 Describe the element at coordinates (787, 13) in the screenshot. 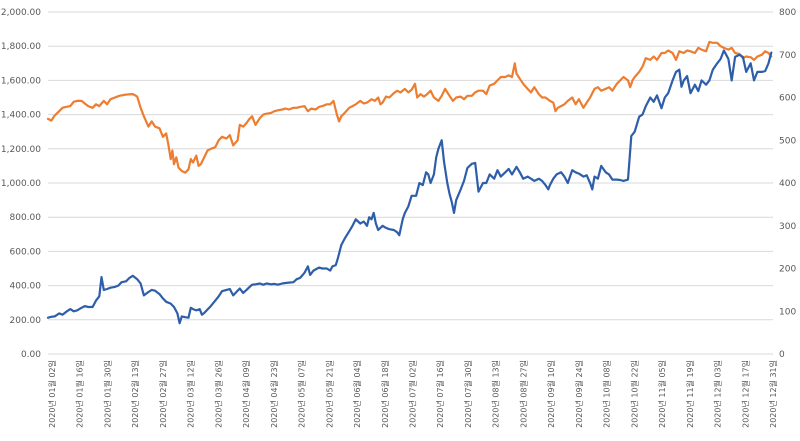

I see `right-axis-tick-label: 800` at that location.